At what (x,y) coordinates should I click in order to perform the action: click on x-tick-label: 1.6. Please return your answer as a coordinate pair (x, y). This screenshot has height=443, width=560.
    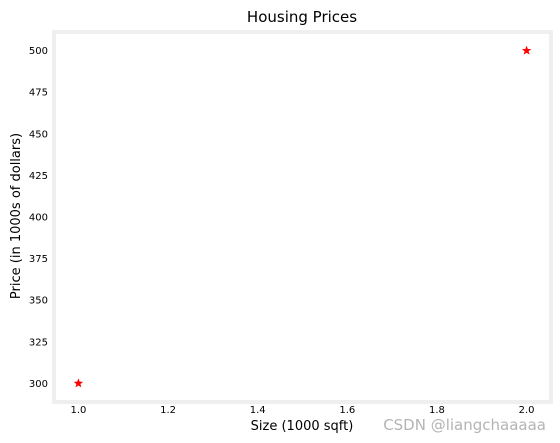
    Looking at the image, I should click on (347, 410).